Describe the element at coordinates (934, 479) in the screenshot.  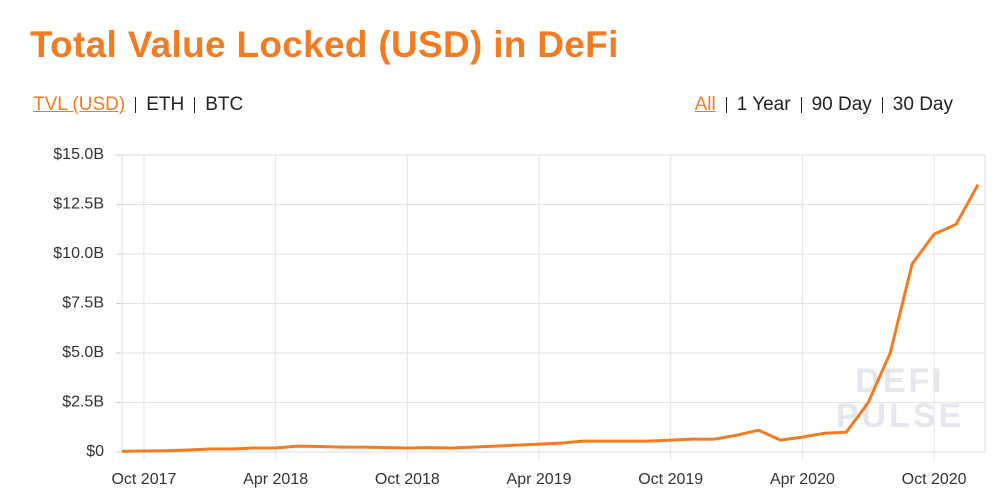
I see `x-tick-label: Oct 2020` at that location.